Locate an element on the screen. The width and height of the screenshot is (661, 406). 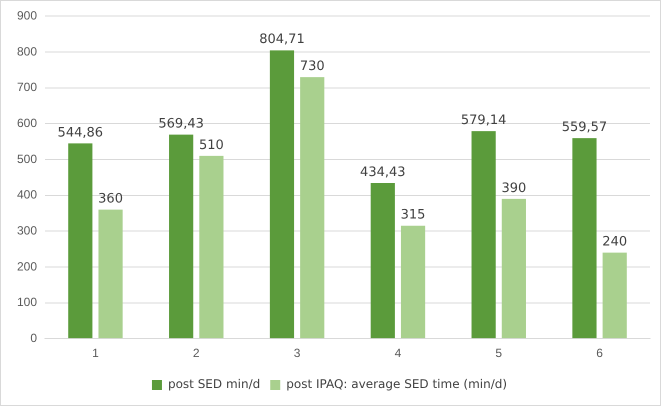
y-tick-label: 0 is located at coordinates (34, 337).